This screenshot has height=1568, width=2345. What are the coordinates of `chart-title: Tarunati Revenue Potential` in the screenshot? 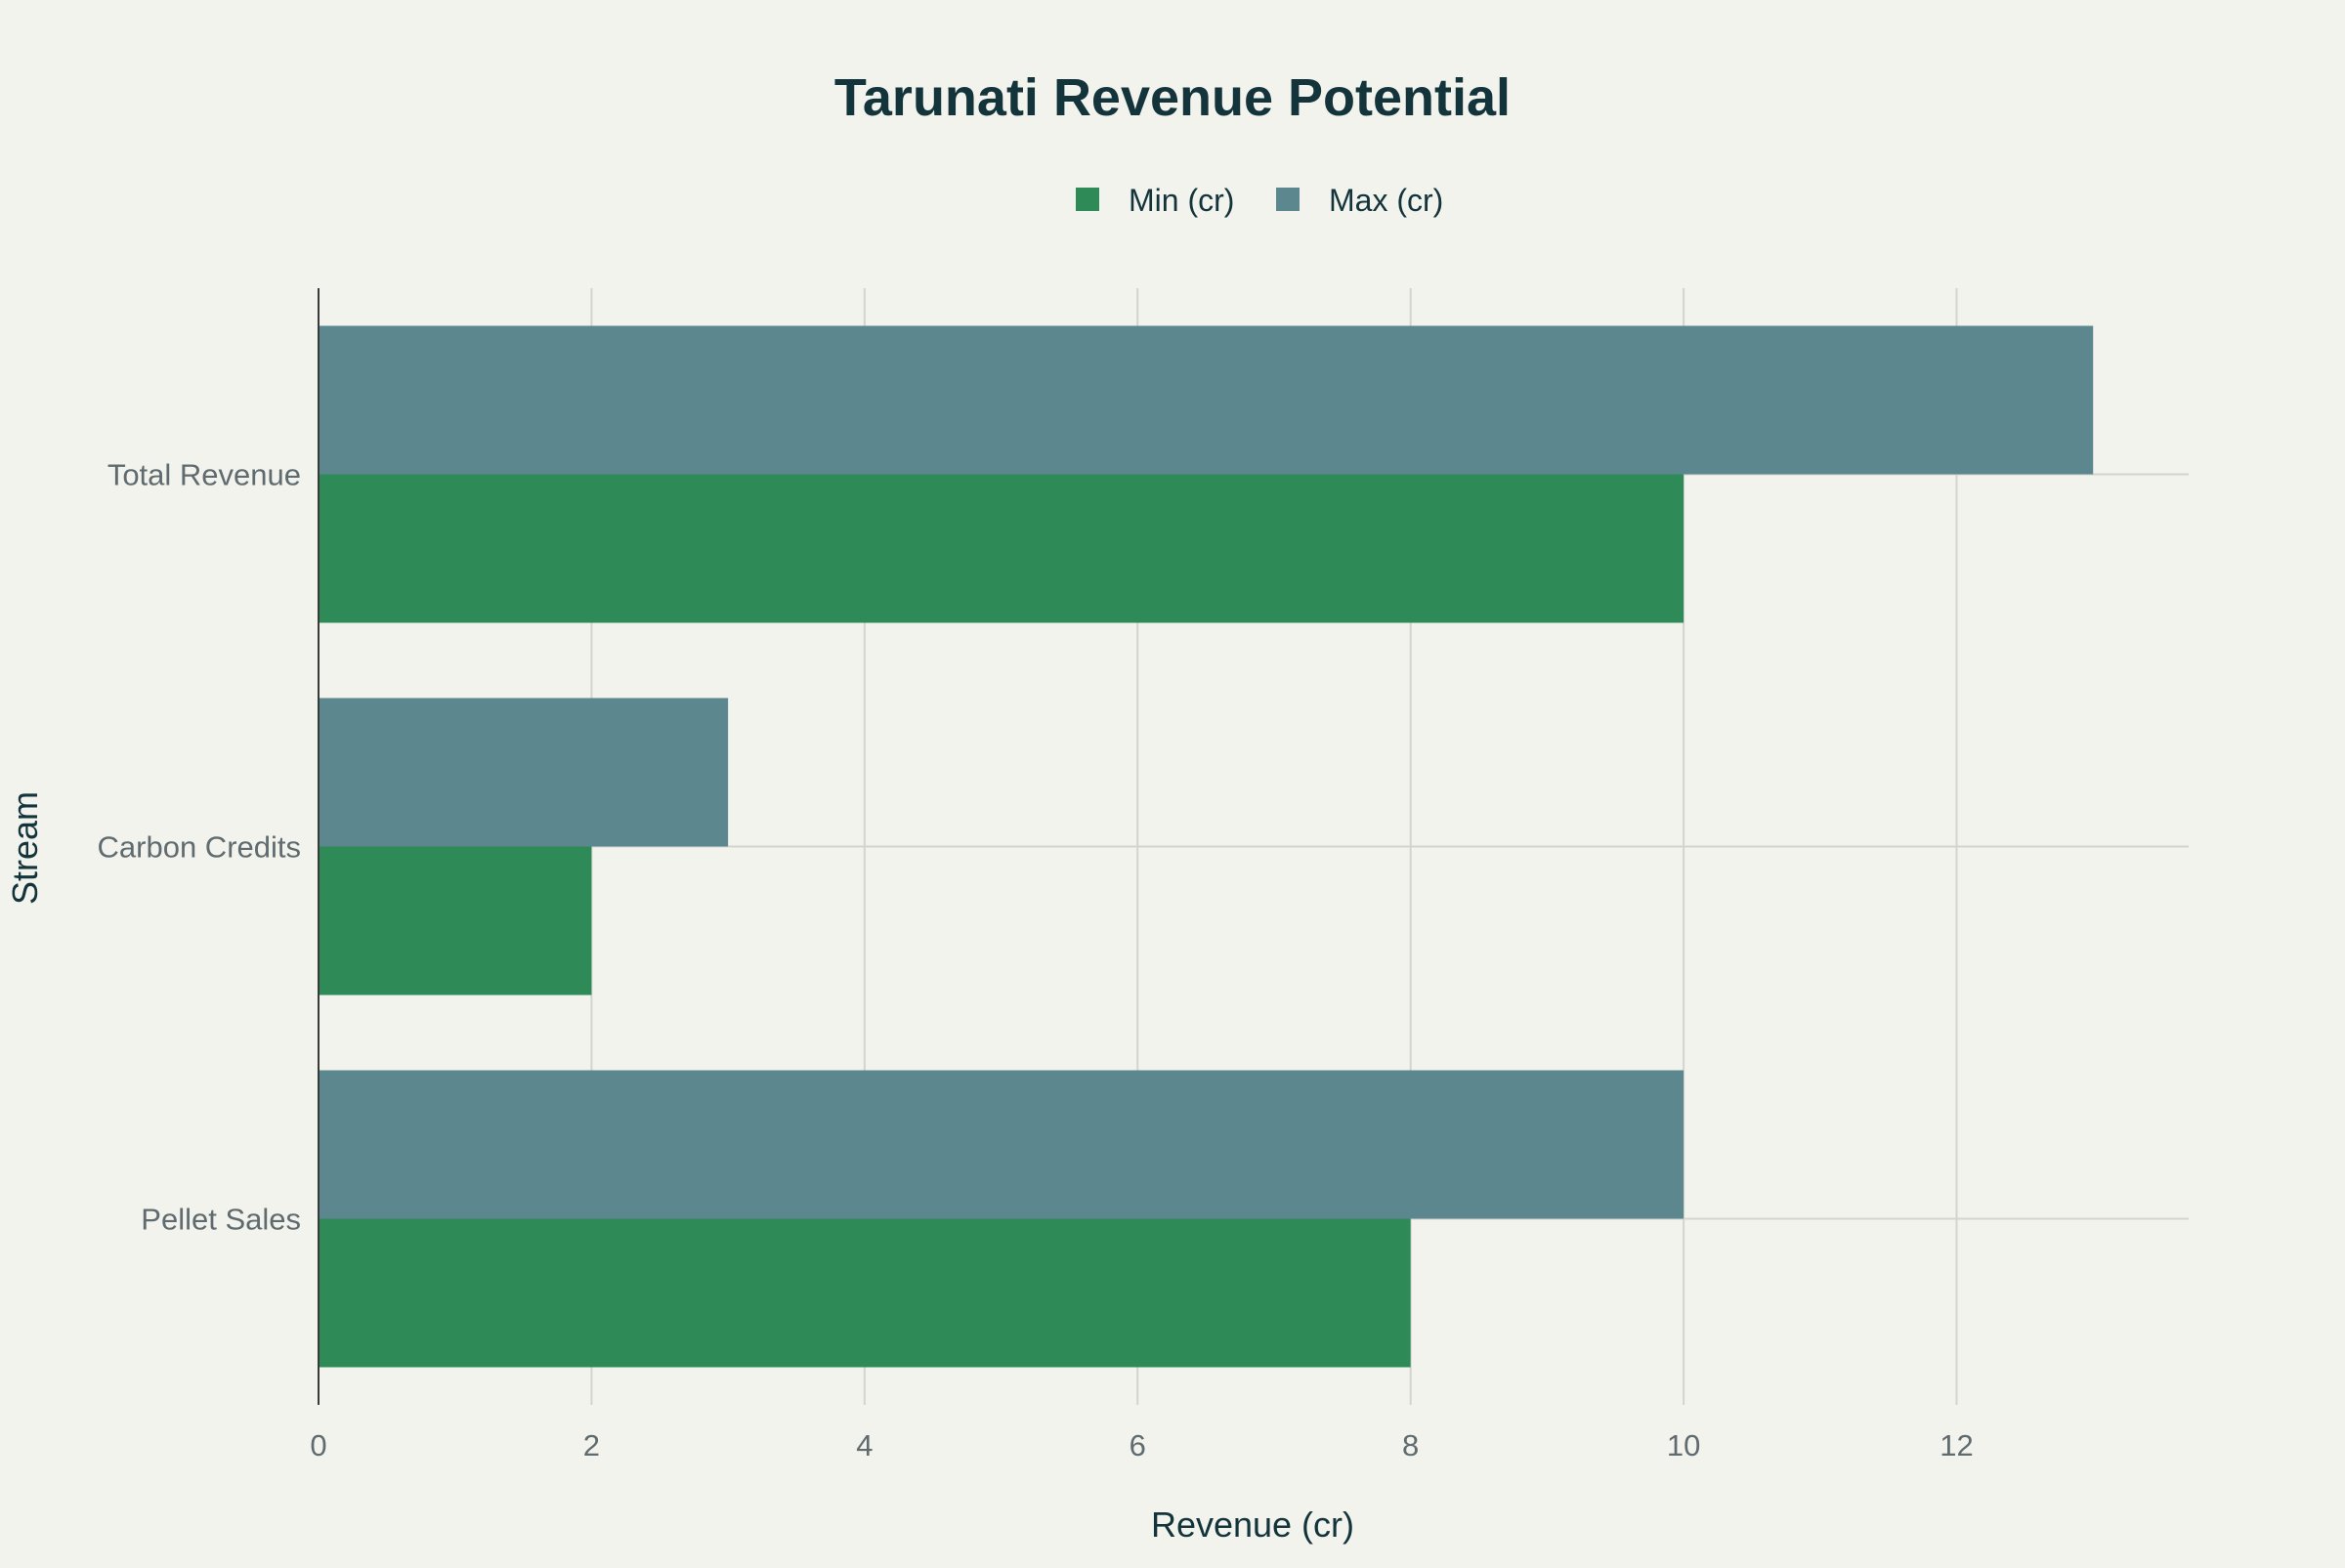 It's located at (1172, 97).